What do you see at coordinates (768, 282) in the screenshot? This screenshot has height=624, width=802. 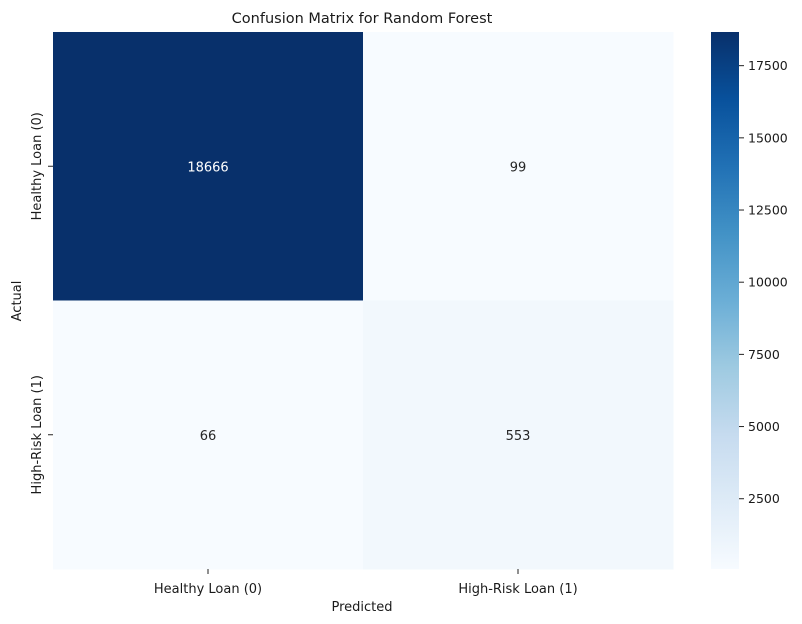 I see `colorbar-tick-label: 10000` at bounding box center [768, 282].